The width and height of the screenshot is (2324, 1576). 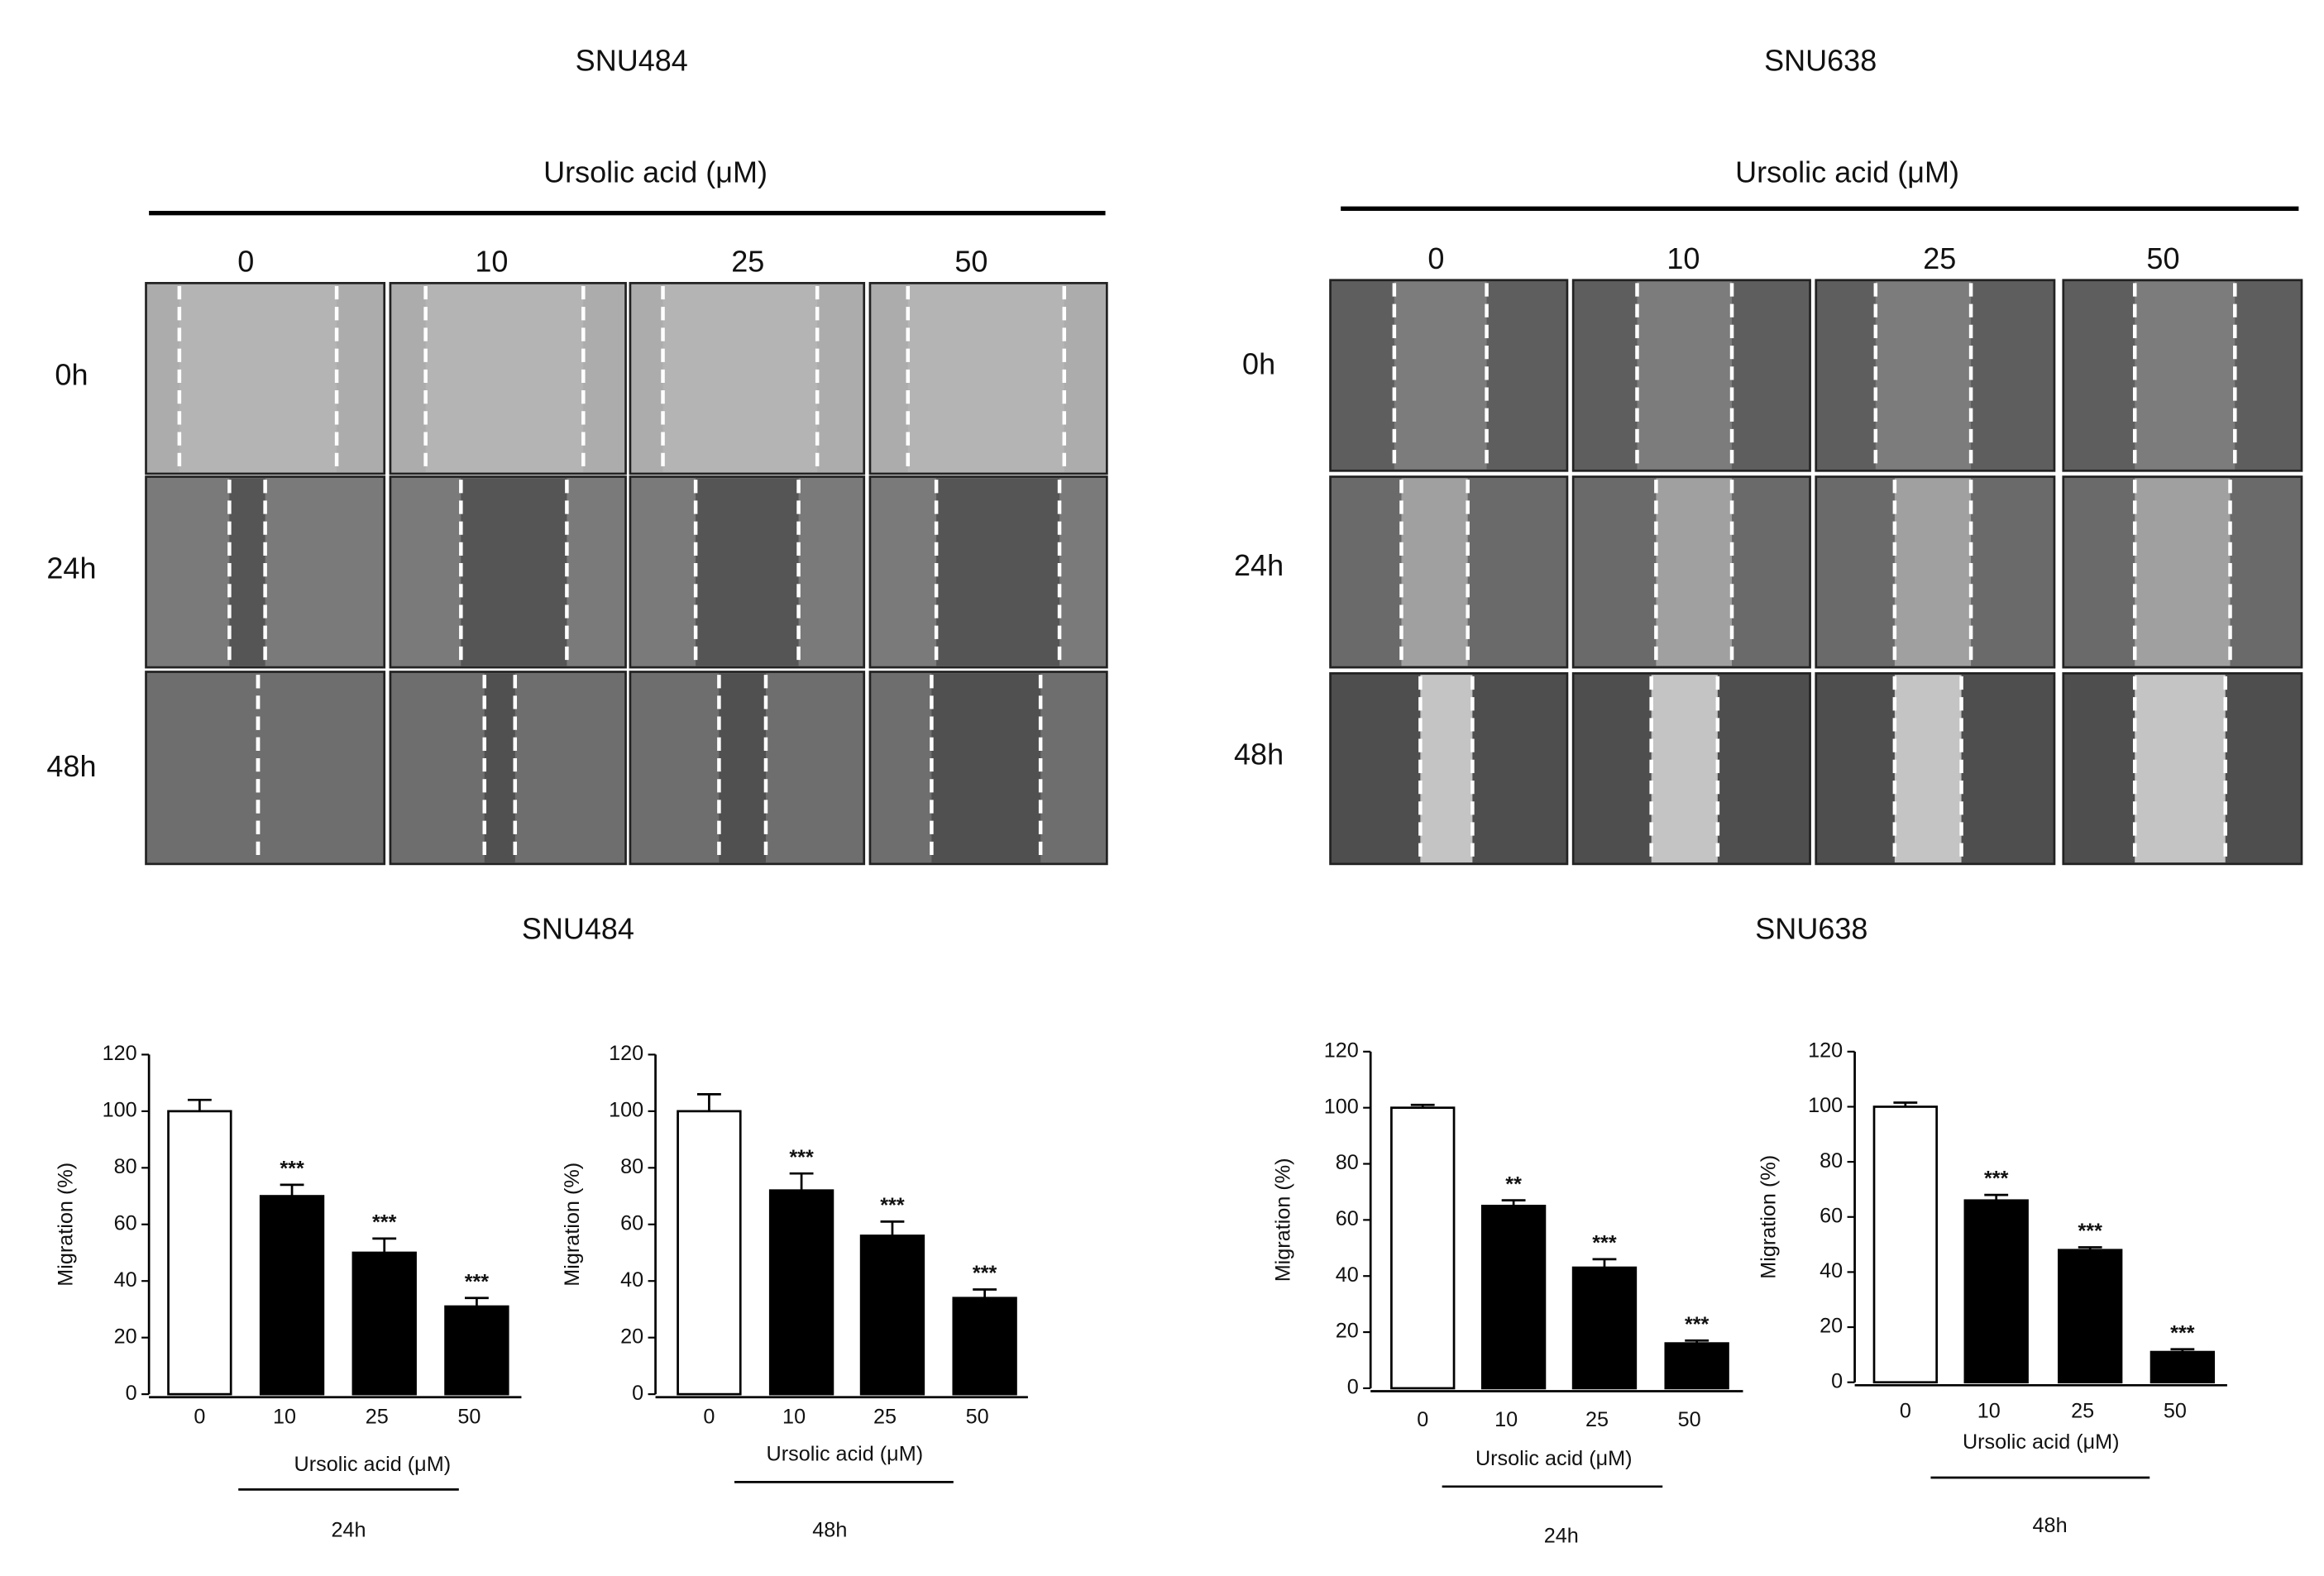 What do you see at coordinates (1513, 1184) in the screenshot?
I see `significance: **` at bounding box center [1513, 1184].